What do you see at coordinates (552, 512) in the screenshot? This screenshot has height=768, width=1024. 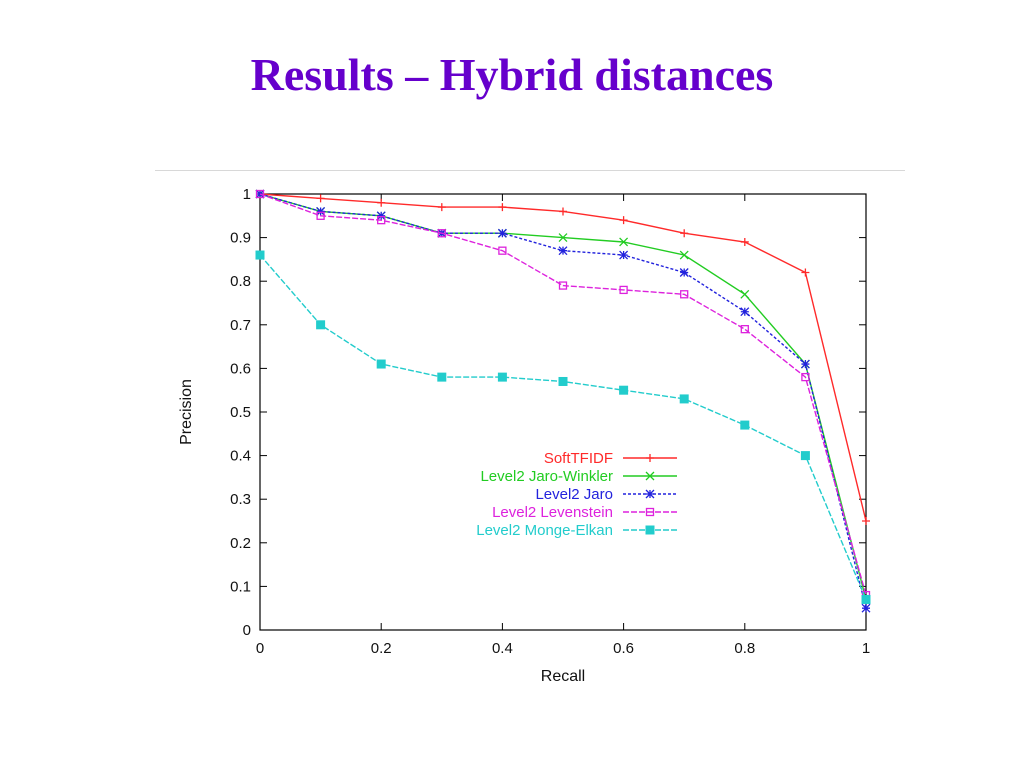 I see `legend-label: Level2 Levenstein` at bounding box center [552, 512].